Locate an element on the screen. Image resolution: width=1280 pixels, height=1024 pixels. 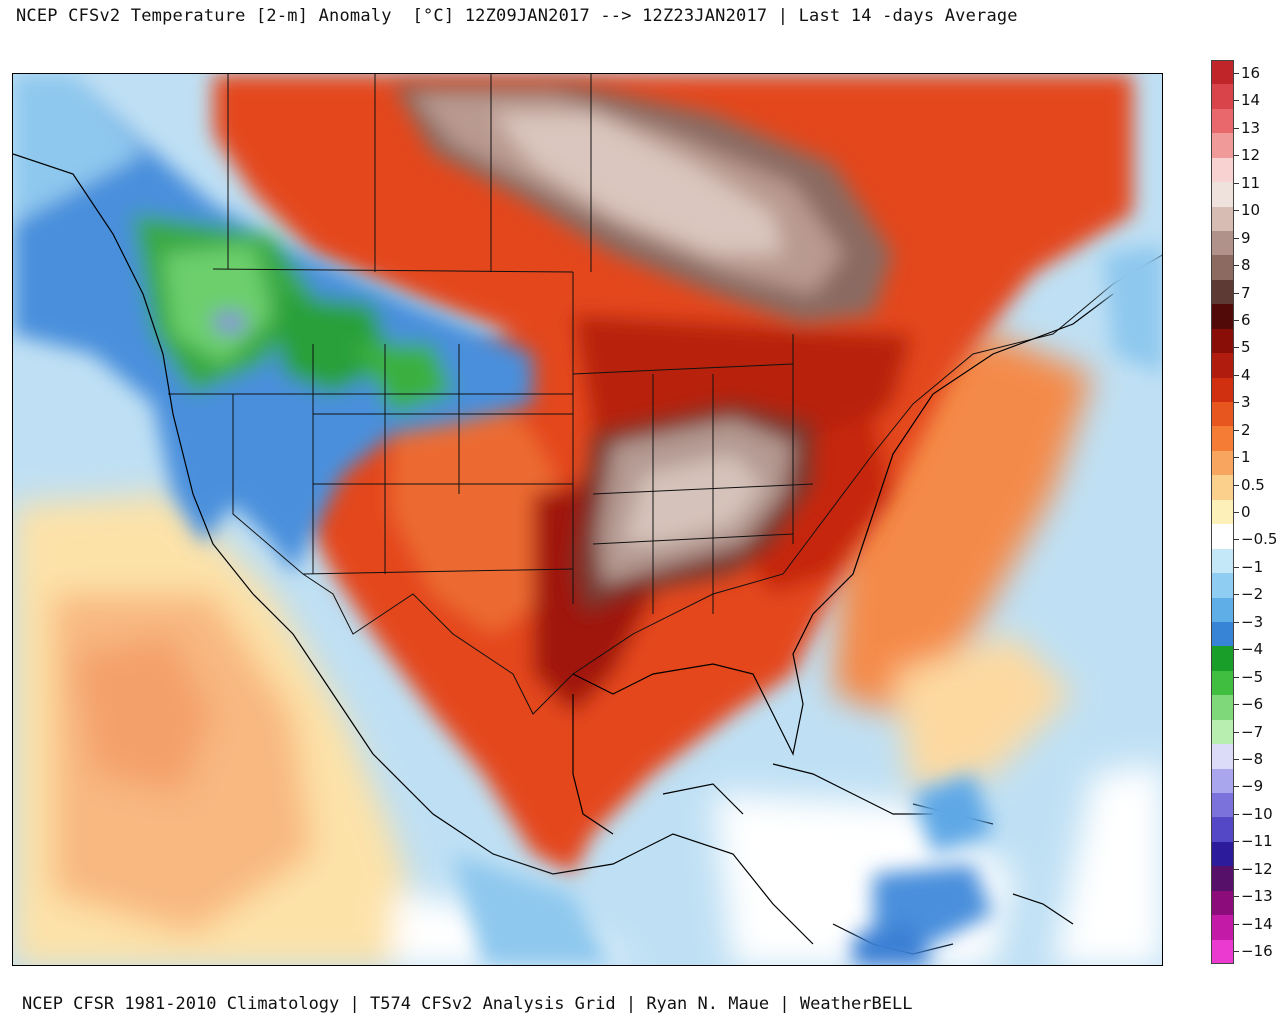
legend-label: 11 is located at coordinates (1251, 182).